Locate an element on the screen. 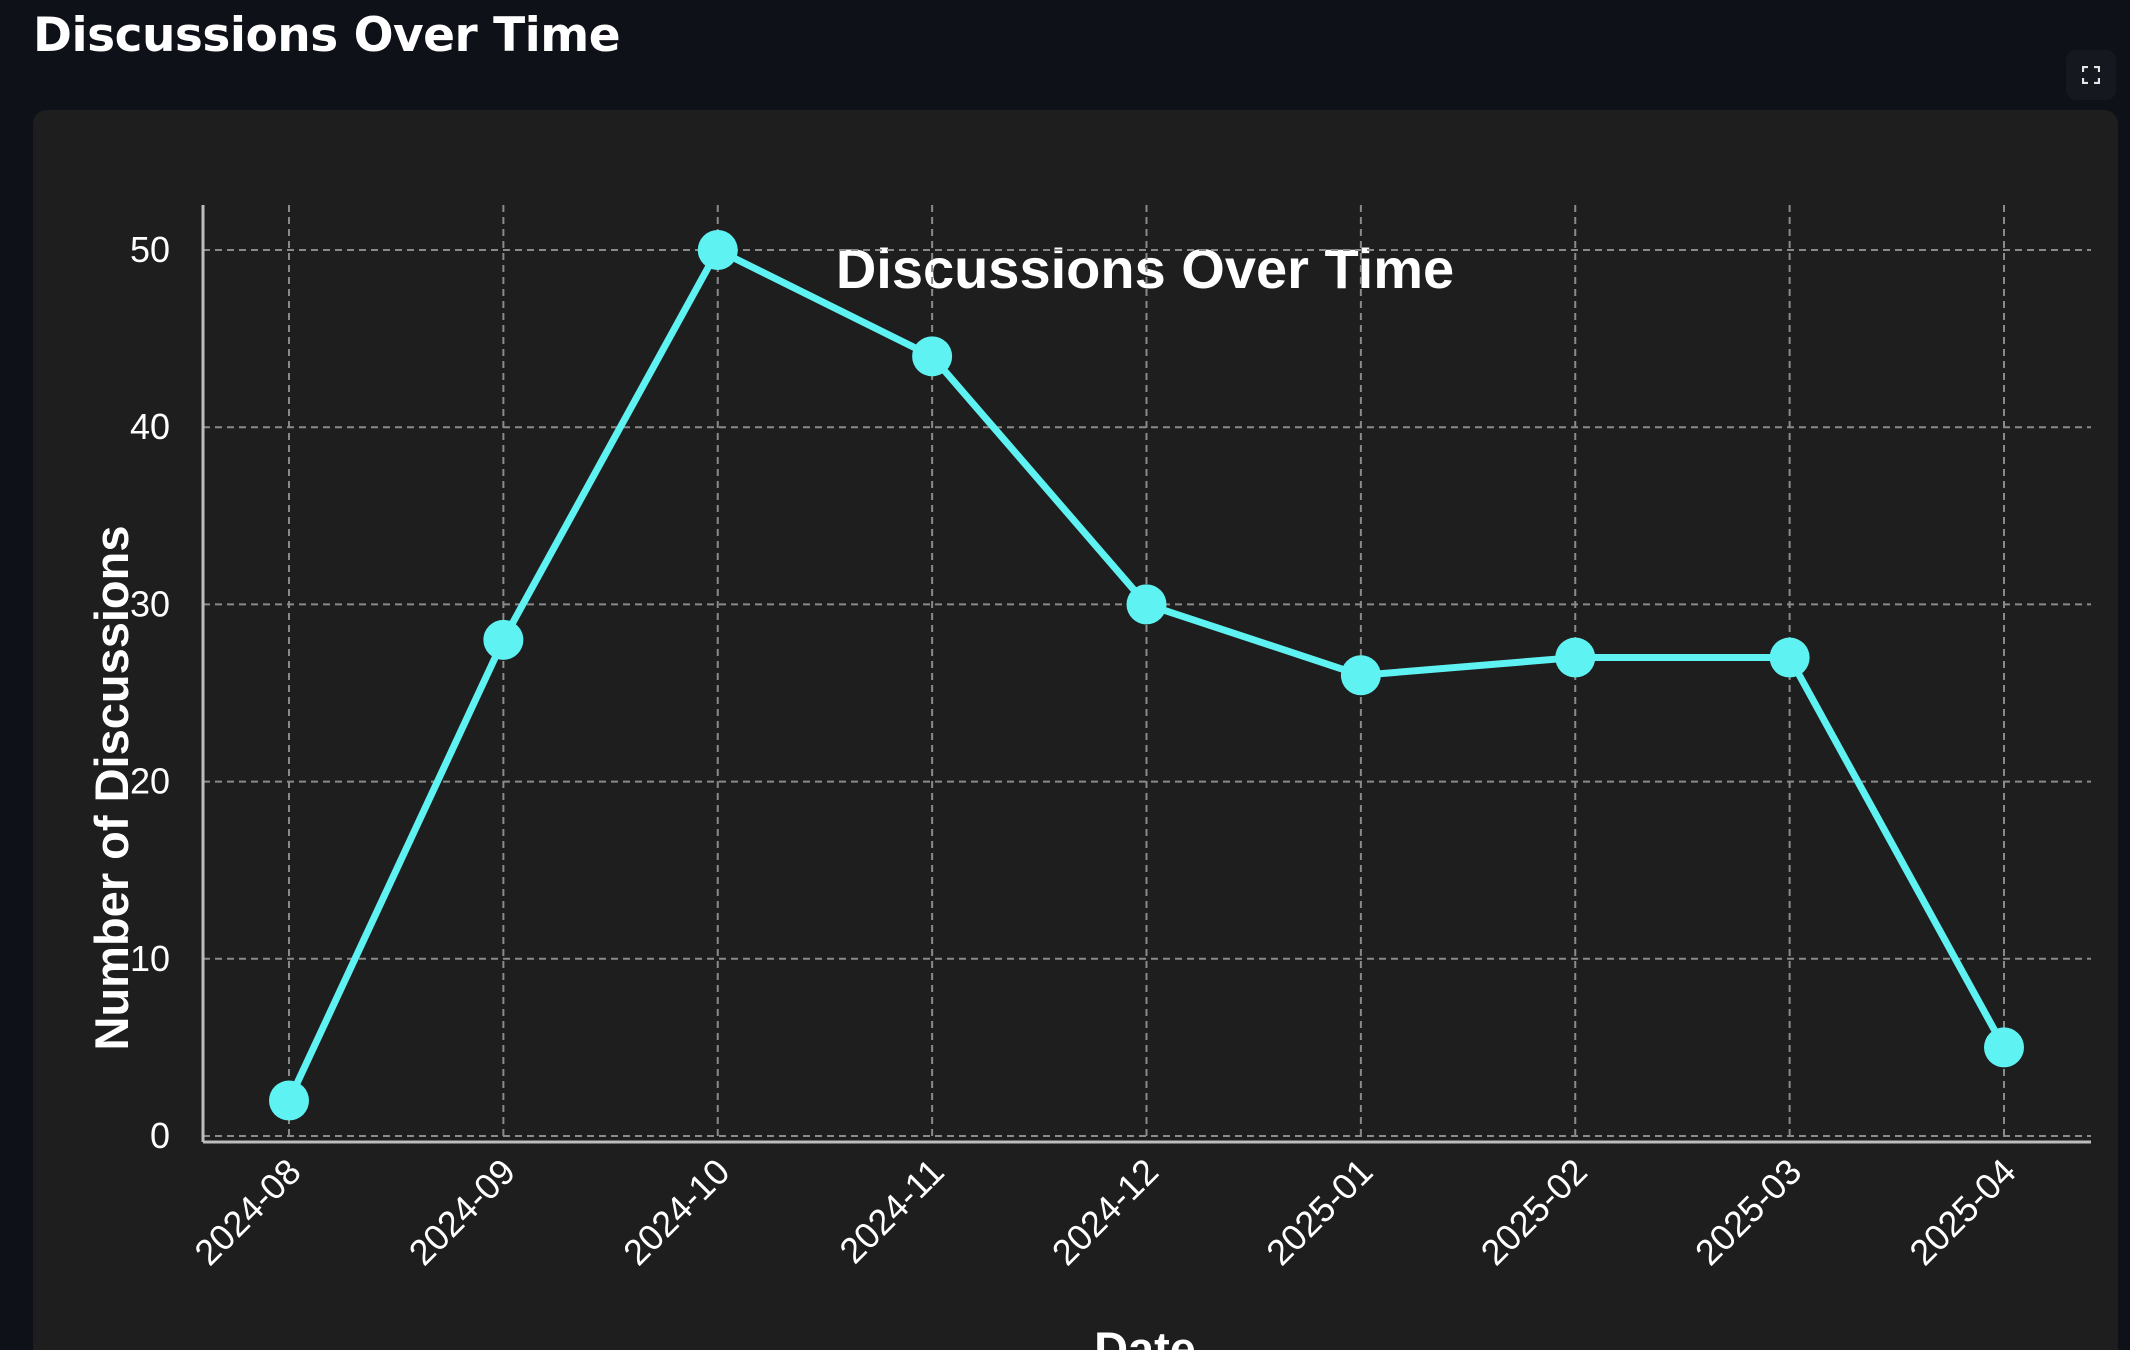  chart-title: Discussions Over Time is located at coordinates (1145, 268).